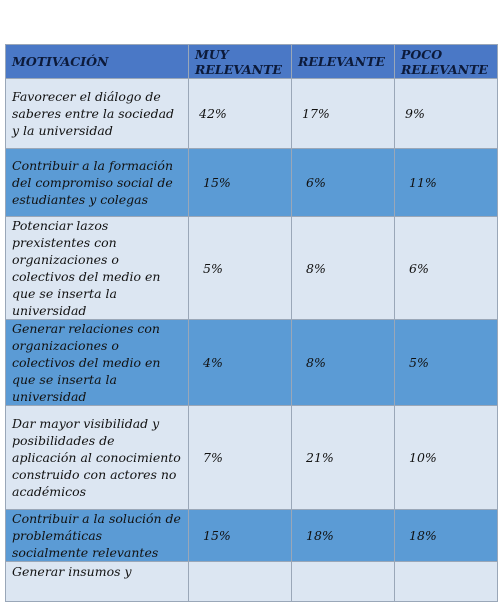  Describe the element at coordinates (446, 61) in the screenshot. I see `header-cell: POCO RELEVANTE` at that location.